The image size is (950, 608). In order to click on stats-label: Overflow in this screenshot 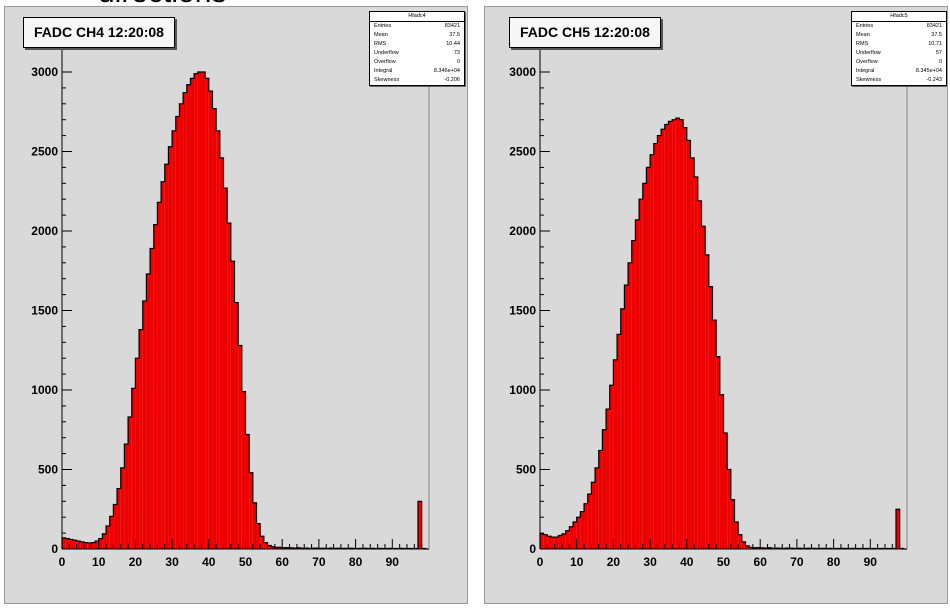, I will do `click(867, 62)`.